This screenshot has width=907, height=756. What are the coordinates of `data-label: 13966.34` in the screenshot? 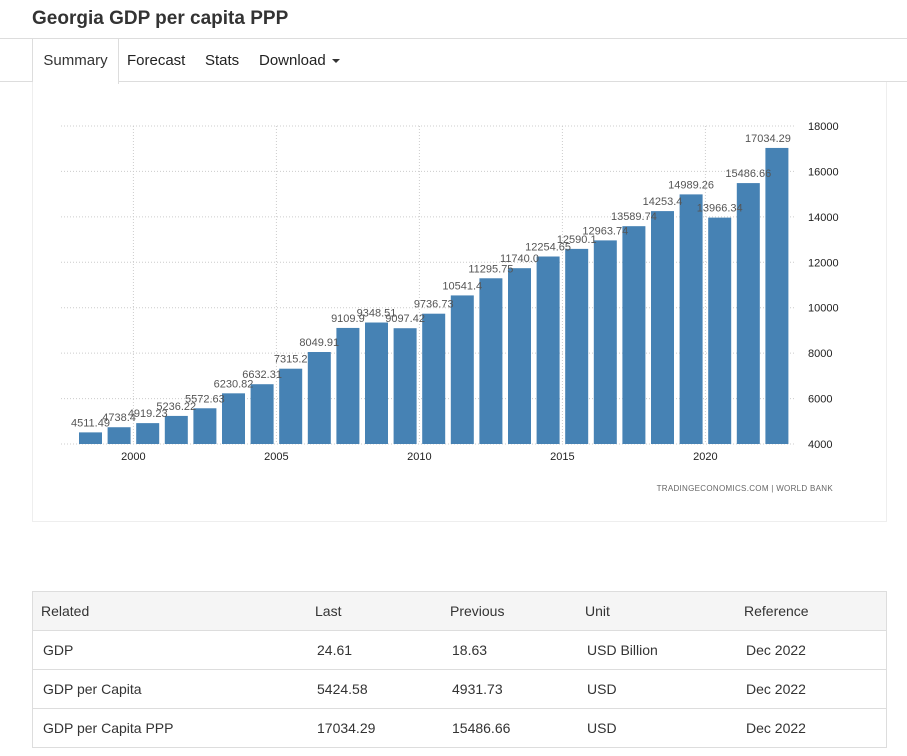 It's located at (720, 209).